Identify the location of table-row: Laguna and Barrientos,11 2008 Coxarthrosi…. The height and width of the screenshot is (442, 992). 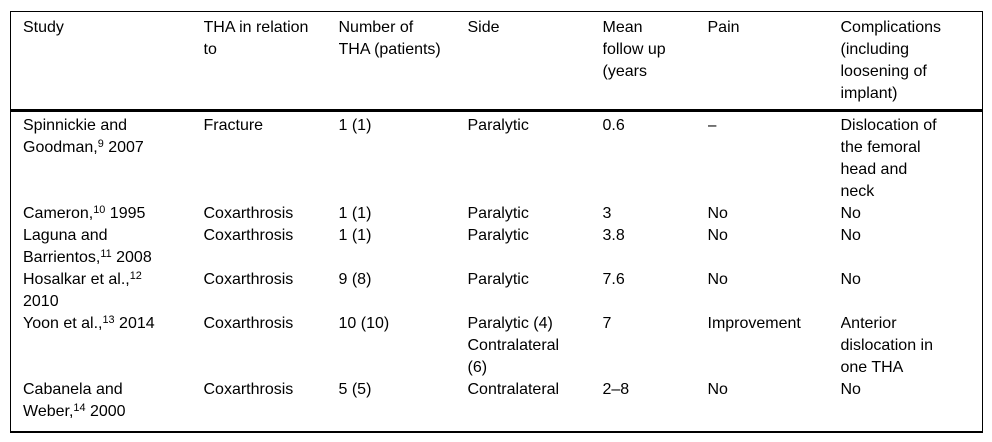
(497, 247).